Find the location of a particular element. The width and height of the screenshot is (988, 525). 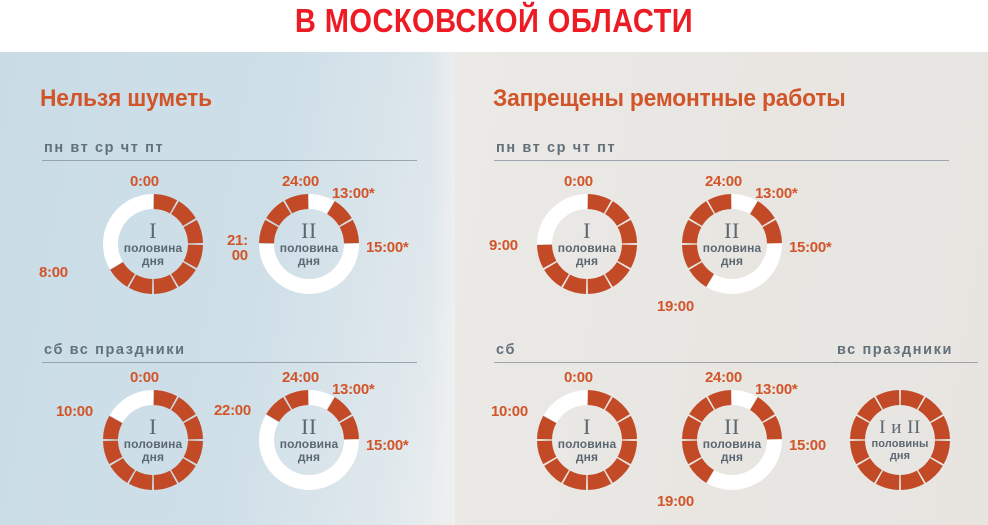

donut-repairs-saturday-second-half: II половина дня is located at coordinates (732, 440).